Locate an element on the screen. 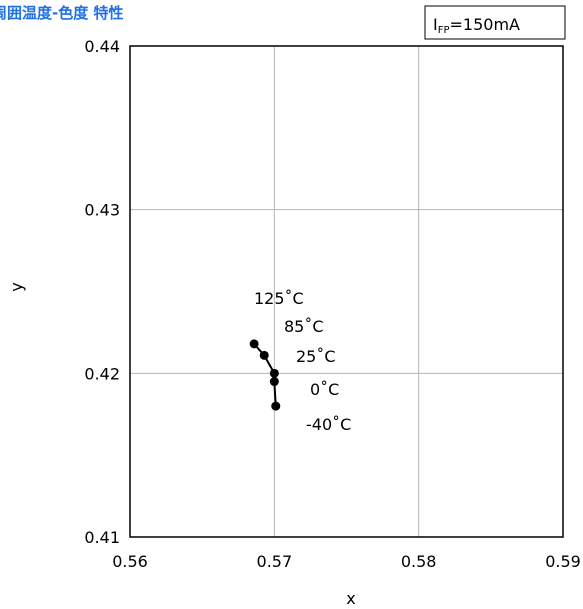  condition-subscript: FP is located at coordinates (444, 30).